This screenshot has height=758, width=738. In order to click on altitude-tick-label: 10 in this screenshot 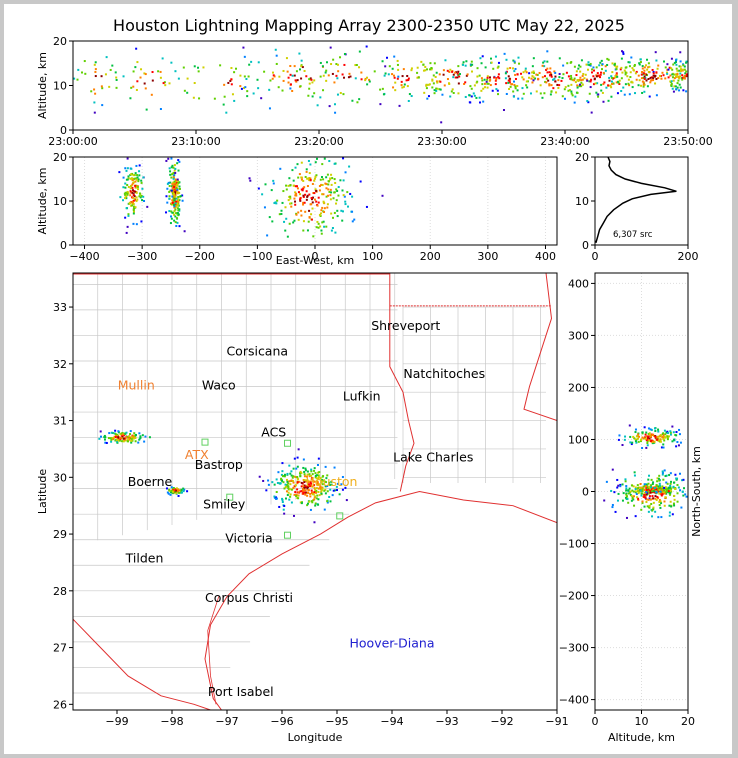, I will do `click(642, 721)`.